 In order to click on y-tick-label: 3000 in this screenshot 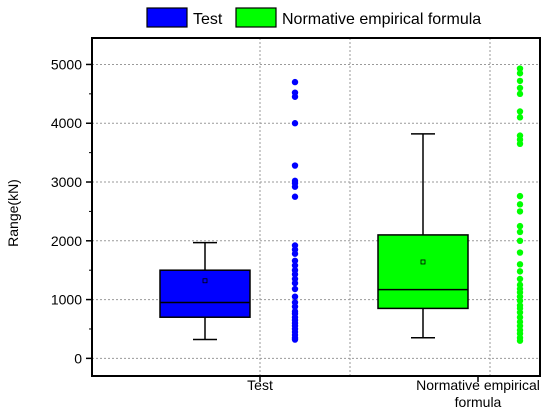, I will do `click(66, 182)`.